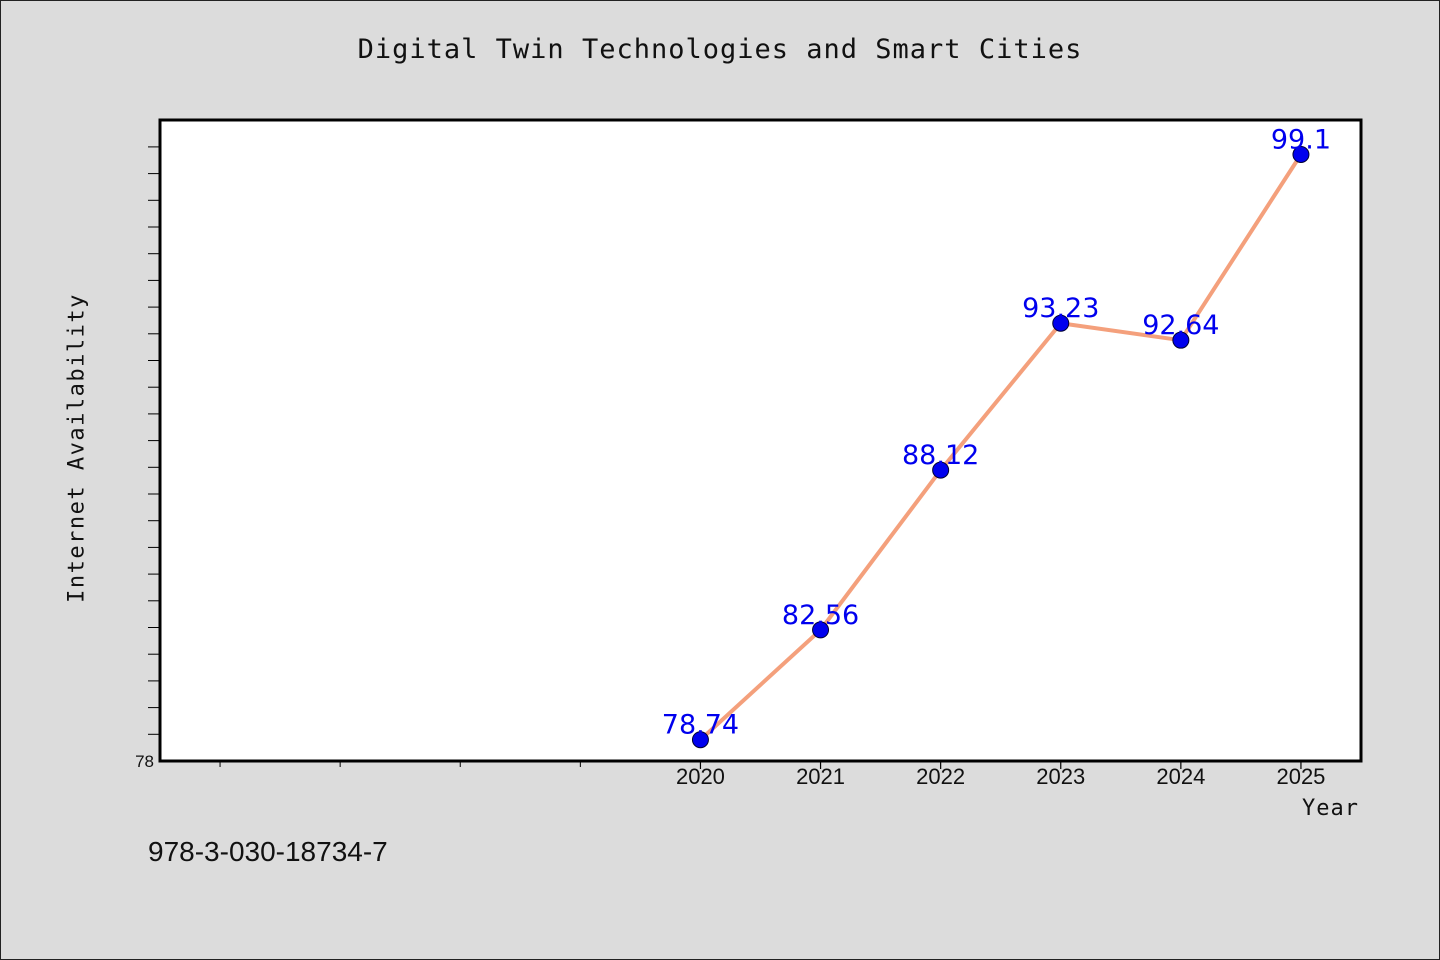 This screenshot has width=1440, height=960. Describe the element at coordinates (1330, 808) in the screenshot. I see `x-axis-label: Year` at that location.